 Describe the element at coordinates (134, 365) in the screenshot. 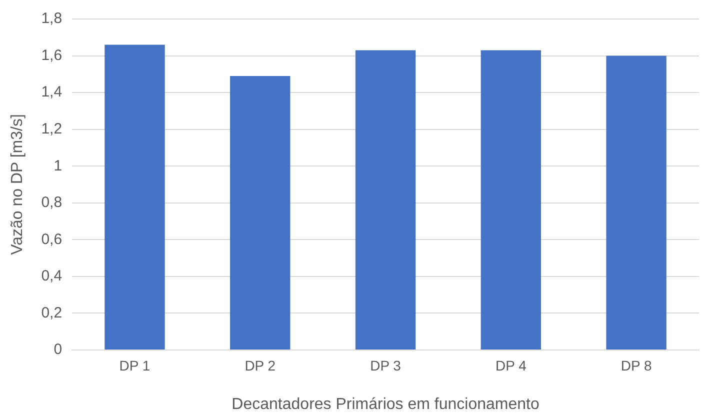

I see `x-tick-label: DP 1` at that location.